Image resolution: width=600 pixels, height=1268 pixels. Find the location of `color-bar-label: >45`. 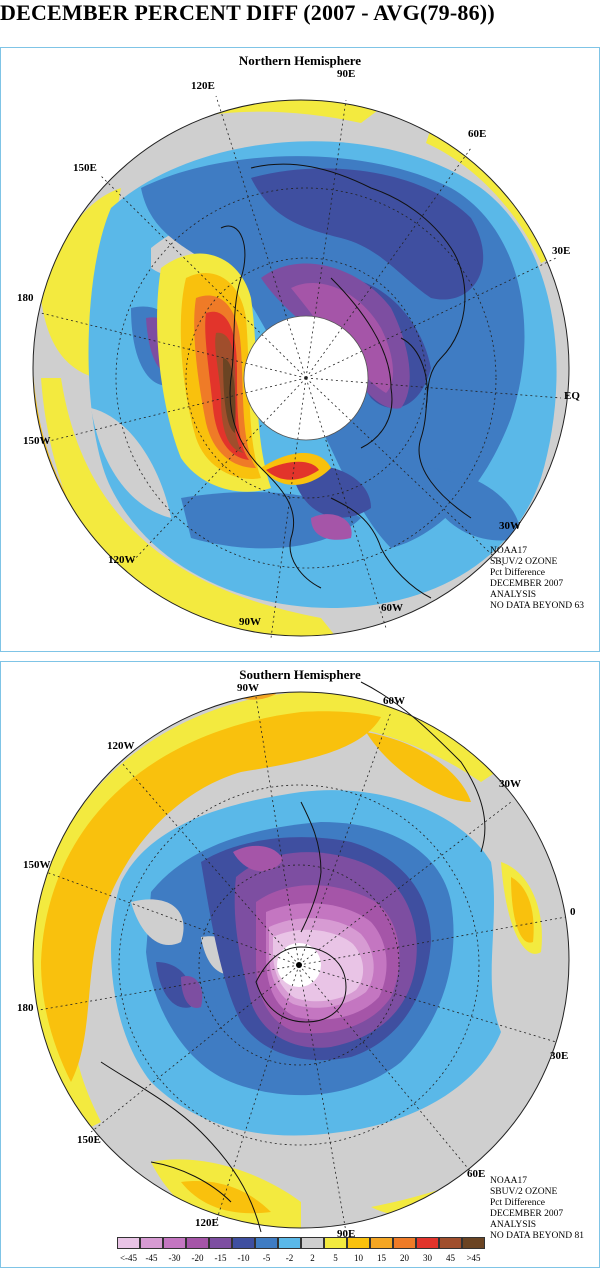

color-bar-label: >45 is located at coordinates (473, 1258).